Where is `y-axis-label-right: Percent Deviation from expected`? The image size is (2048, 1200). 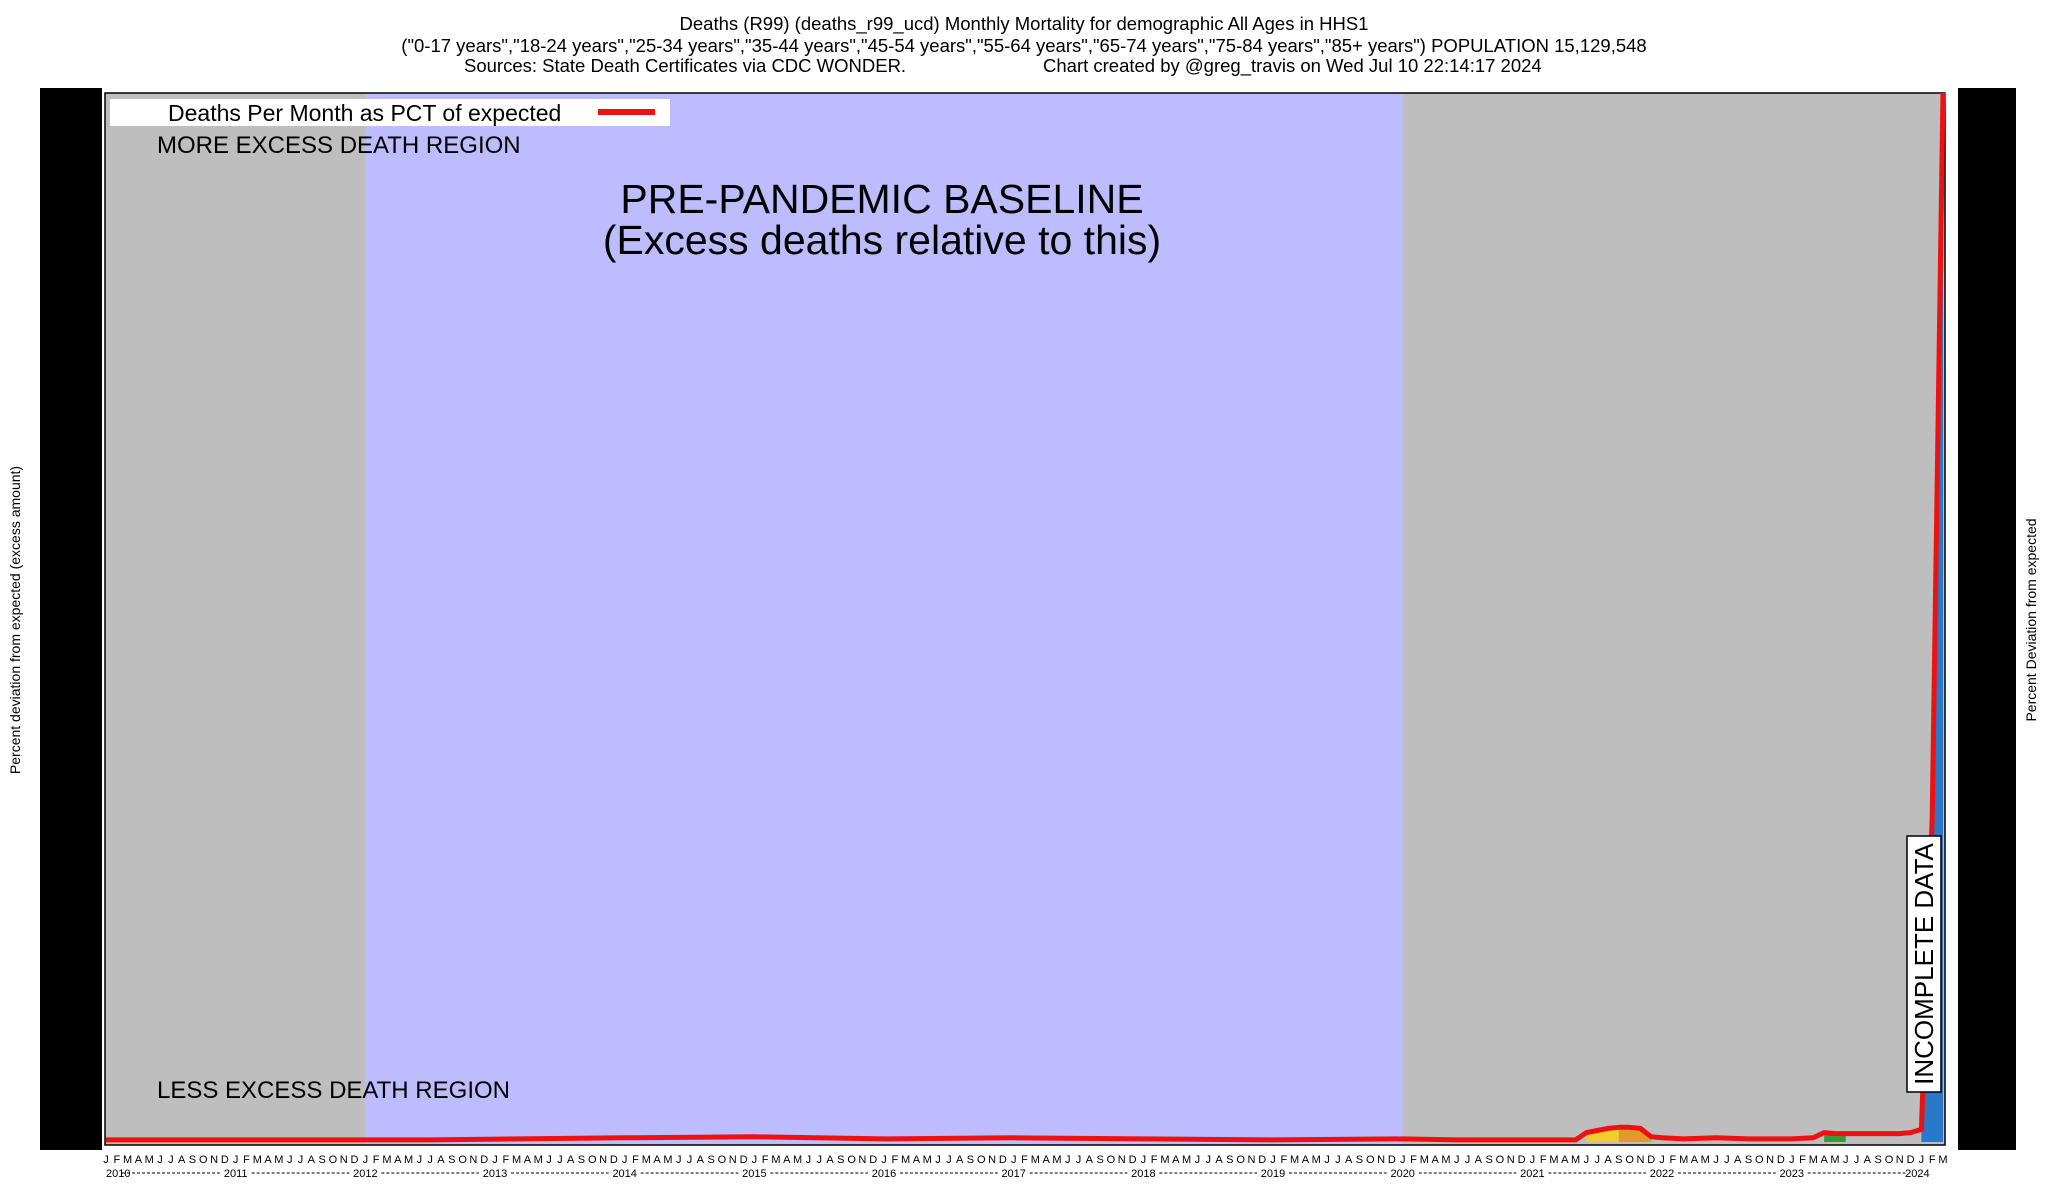
y-axis-label-right: Percent Deviation from expected is located at coordinates (2031, 619).